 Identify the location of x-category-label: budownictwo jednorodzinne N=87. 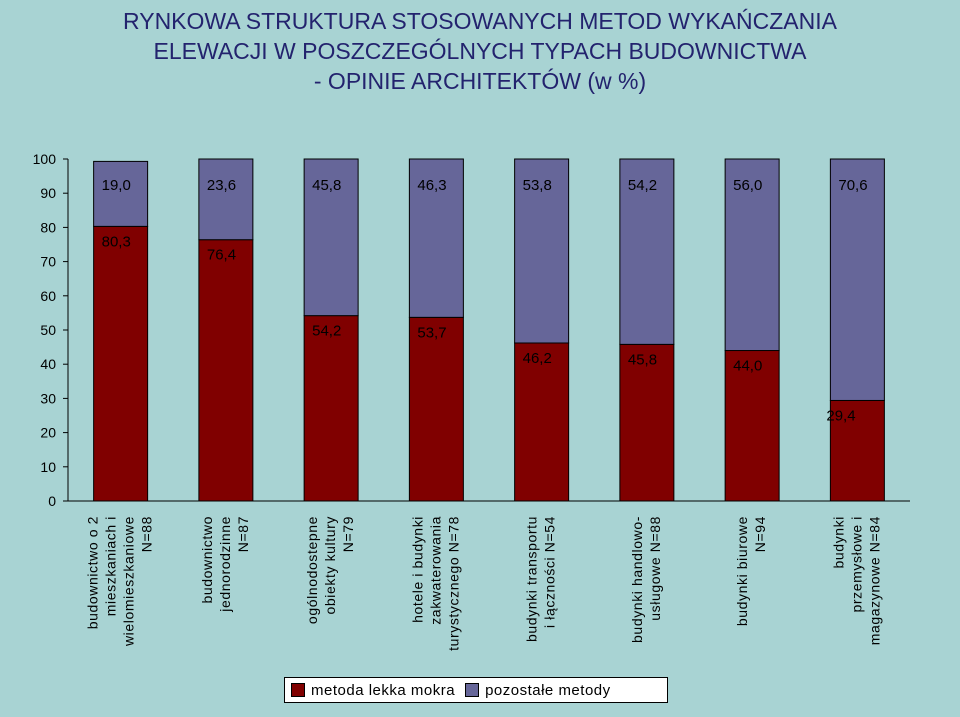
(225, 564).